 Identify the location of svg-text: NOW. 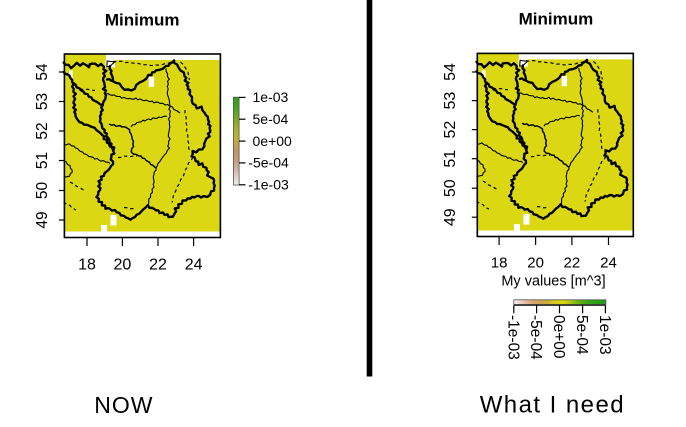
(123, 405).